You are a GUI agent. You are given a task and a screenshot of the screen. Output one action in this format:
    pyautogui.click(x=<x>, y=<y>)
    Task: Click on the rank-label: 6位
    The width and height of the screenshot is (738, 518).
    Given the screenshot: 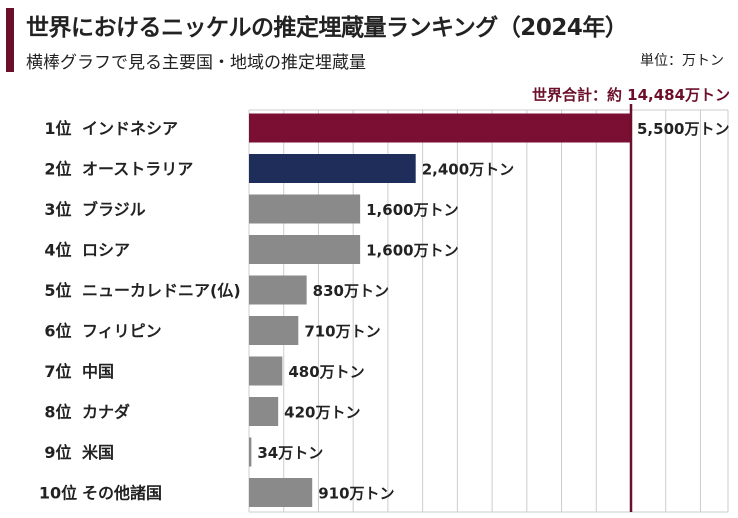 What is the action you would take?
    pyautogui.click(x=57, y=331)
    